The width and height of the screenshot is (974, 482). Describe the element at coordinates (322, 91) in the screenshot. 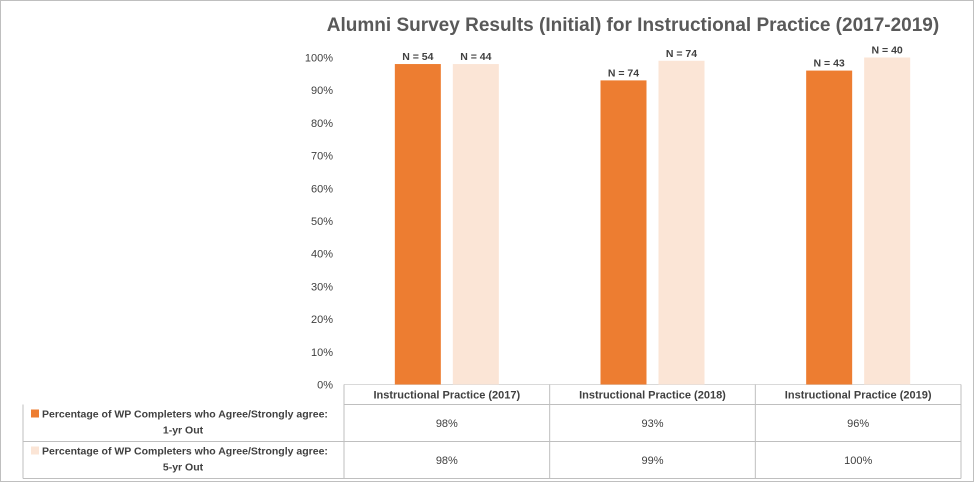

I see `y-tick-label: 90%` at that location.